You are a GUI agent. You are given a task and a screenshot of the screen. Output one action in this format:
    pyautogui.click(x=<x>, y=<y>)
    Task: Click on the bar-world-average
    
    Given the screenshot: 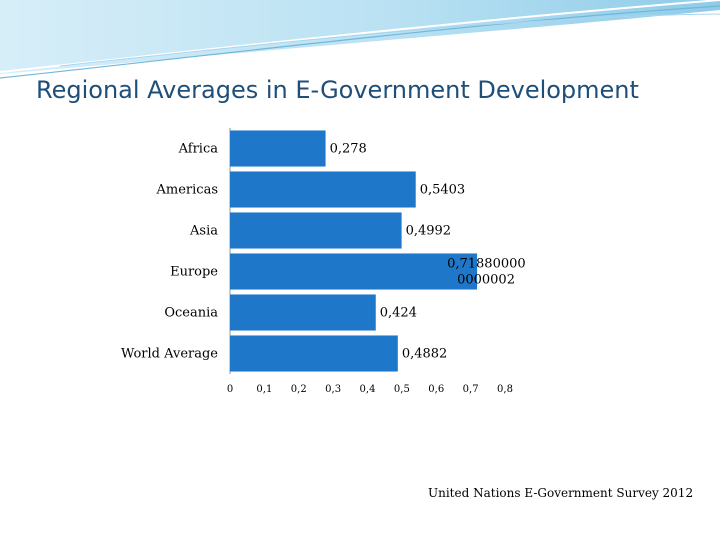 What is the action you would take?
    pyautogui.click(x=314, y=353)
    